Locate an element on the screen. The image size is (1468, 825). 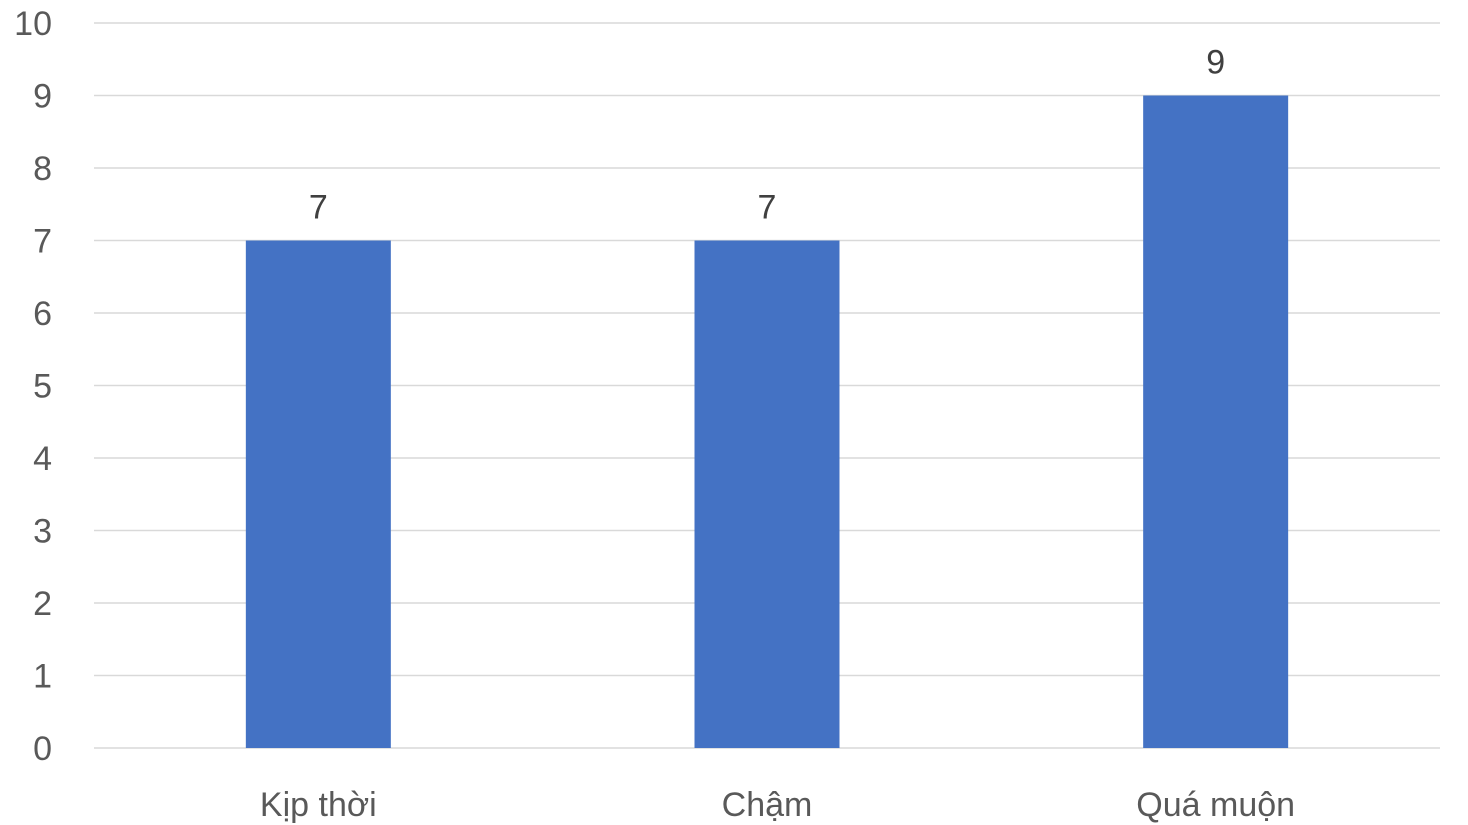
y-tick-label: 6 is located at coordinates (42, 314).